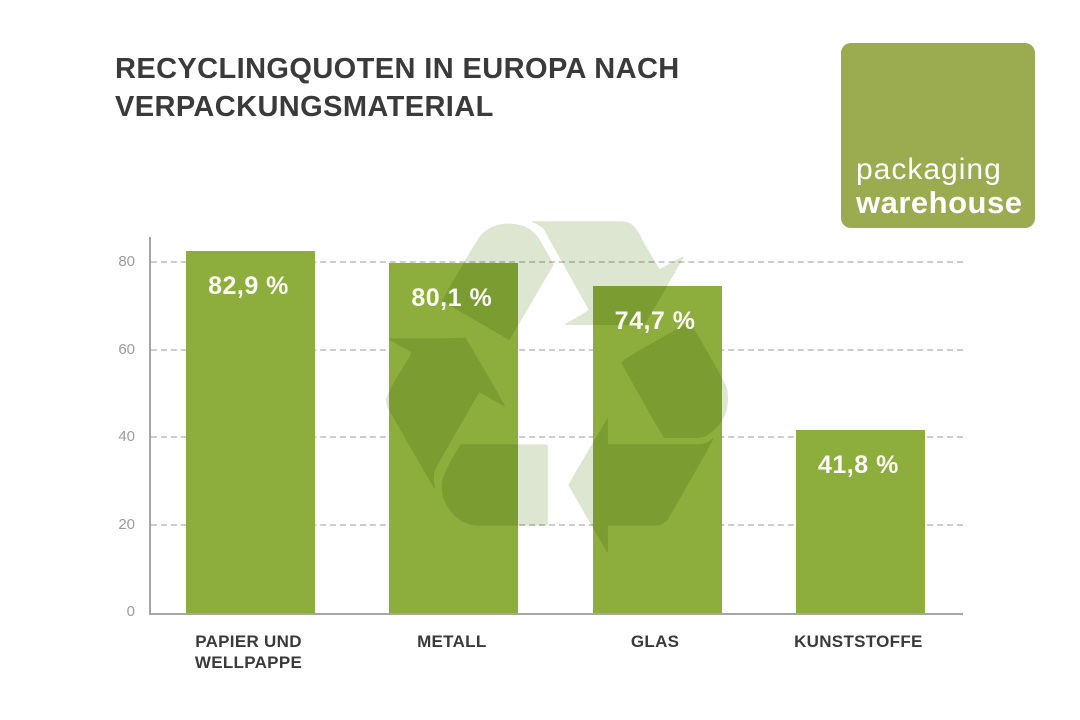 This screenshot has width=1080, height=720. What do you see at coordinates (248, 652) in the screenshot?
I see `category-label: PAPIER UND WELLPAPPE` at bounding box center [248, 652].